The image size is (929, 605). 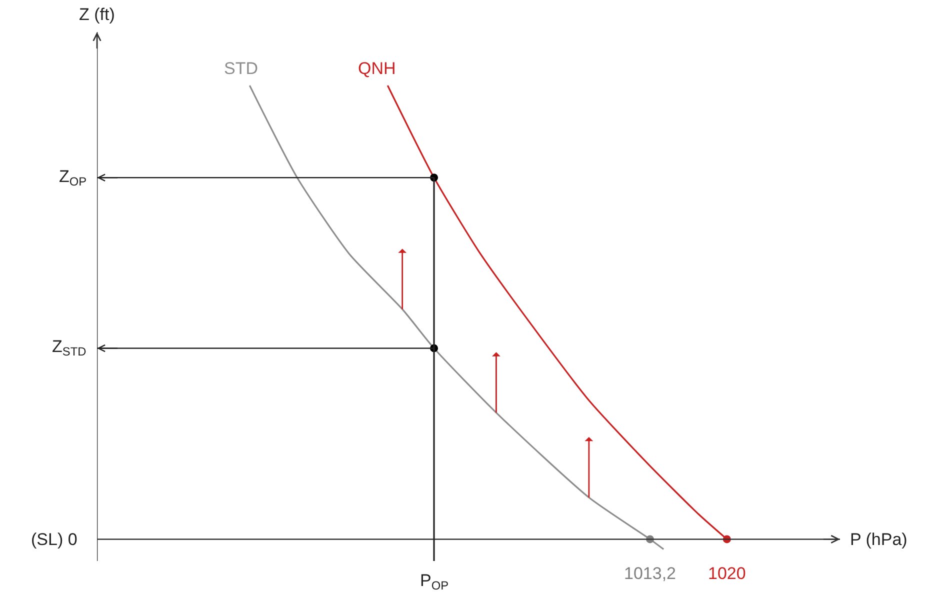 I want to click on ref-line-label: Z$_{STD}$, so click(x=69, y=348).